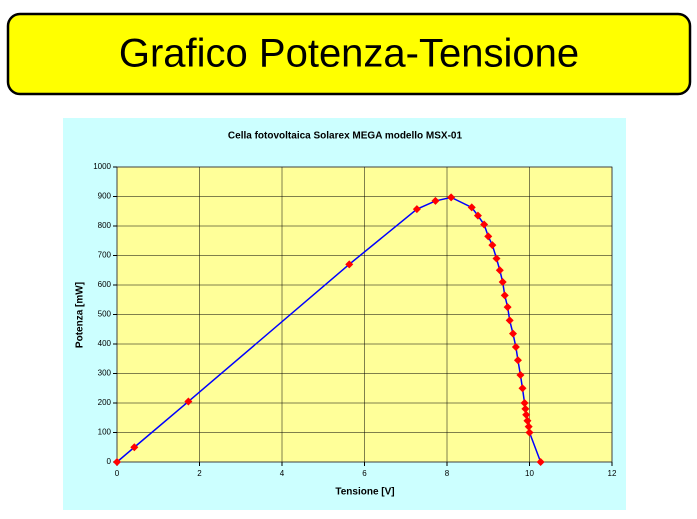  Describe the element at coordinates (105, 432) in the screenshot. I see `y-tick-label: 100` at that location.